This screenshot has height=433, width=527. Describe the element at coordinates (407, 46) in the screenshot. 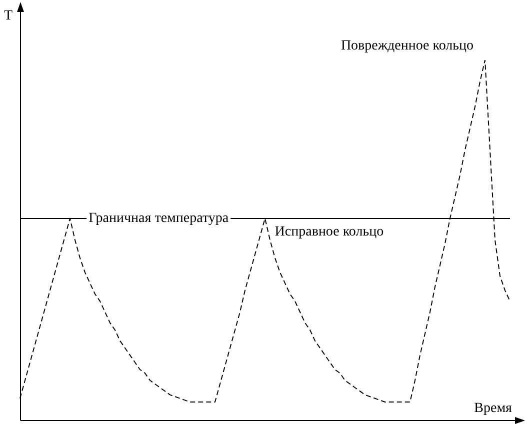

I see `text: Поврежденное кольцо` at that location.